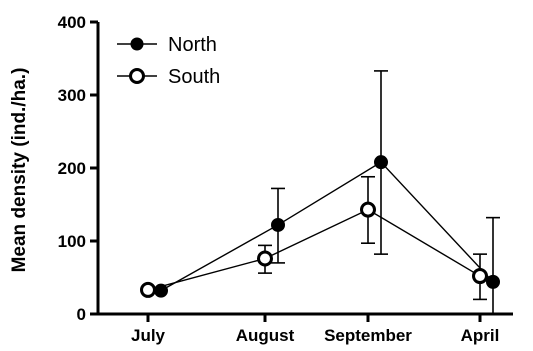 This screenshot has width=533, height=351. What do you see at coordinates (368, 335) in the screenshot?
I see `x-tick-label: September` at bounding box center [368, 335].